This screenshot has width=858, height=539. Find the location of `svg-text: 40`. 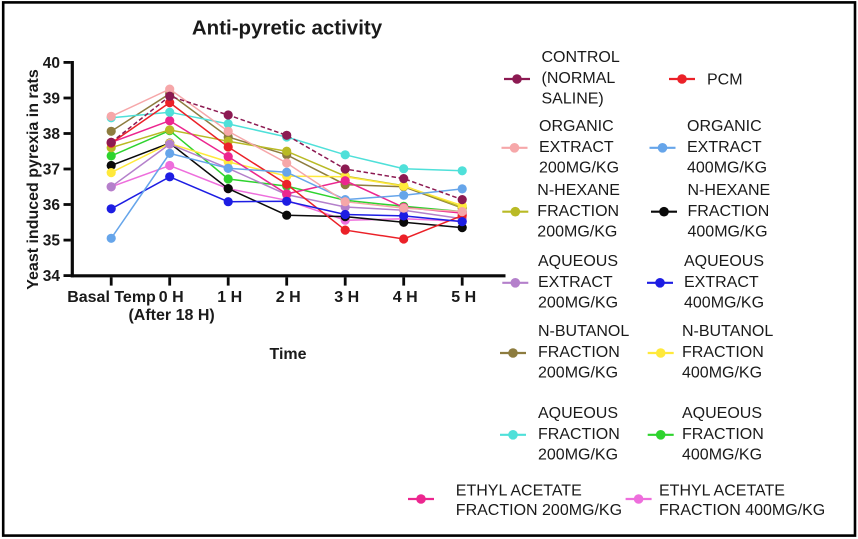

svg-text: 40 is located at coordinates (51, 63).